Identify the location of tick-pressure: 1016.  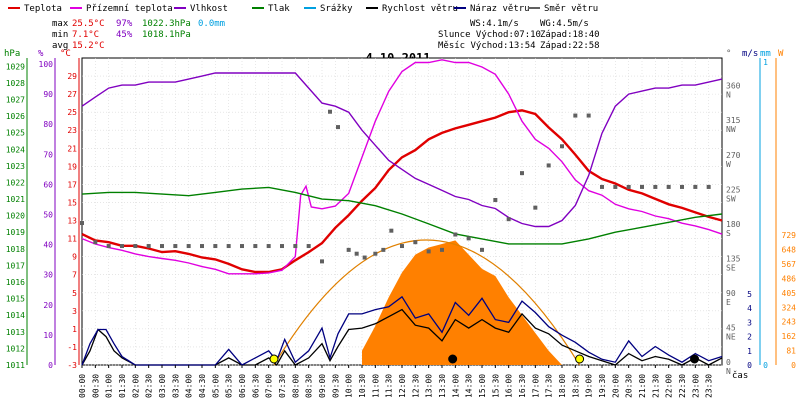
(15, 282).